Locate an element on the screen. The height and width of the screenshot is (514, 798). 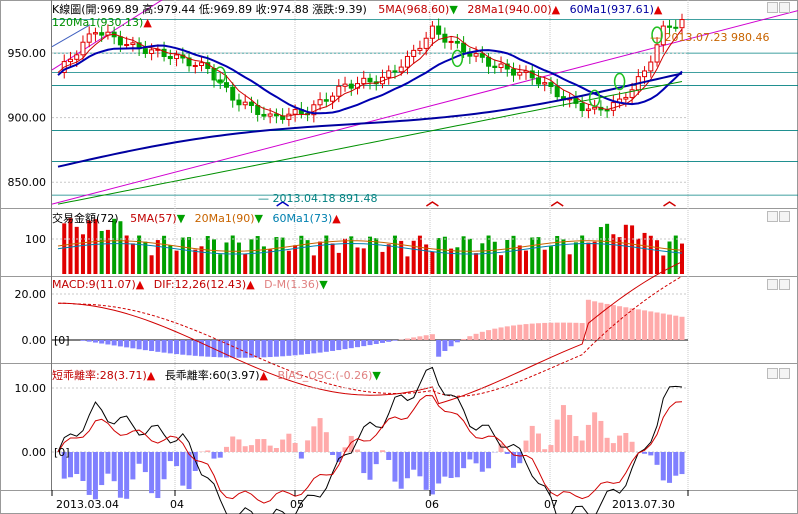
bias-maximize-button is located at coordinates (784, 373).